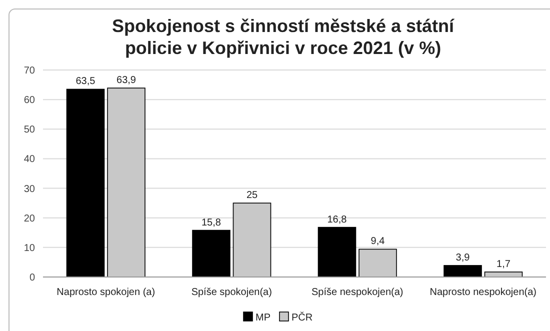  What do you see at coordinates (30, 100) in the screenshot?
I see `y-tick-label: 60` at bounding box center [30, 100].